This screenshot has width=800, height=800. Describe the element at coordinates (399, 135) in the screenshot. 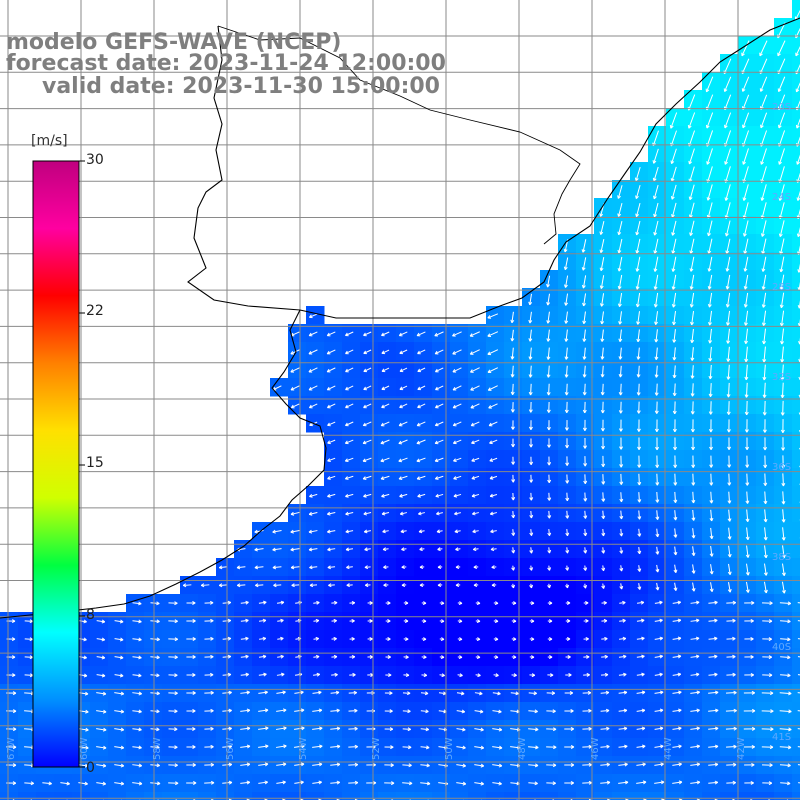

I see `country-borders` at that location.